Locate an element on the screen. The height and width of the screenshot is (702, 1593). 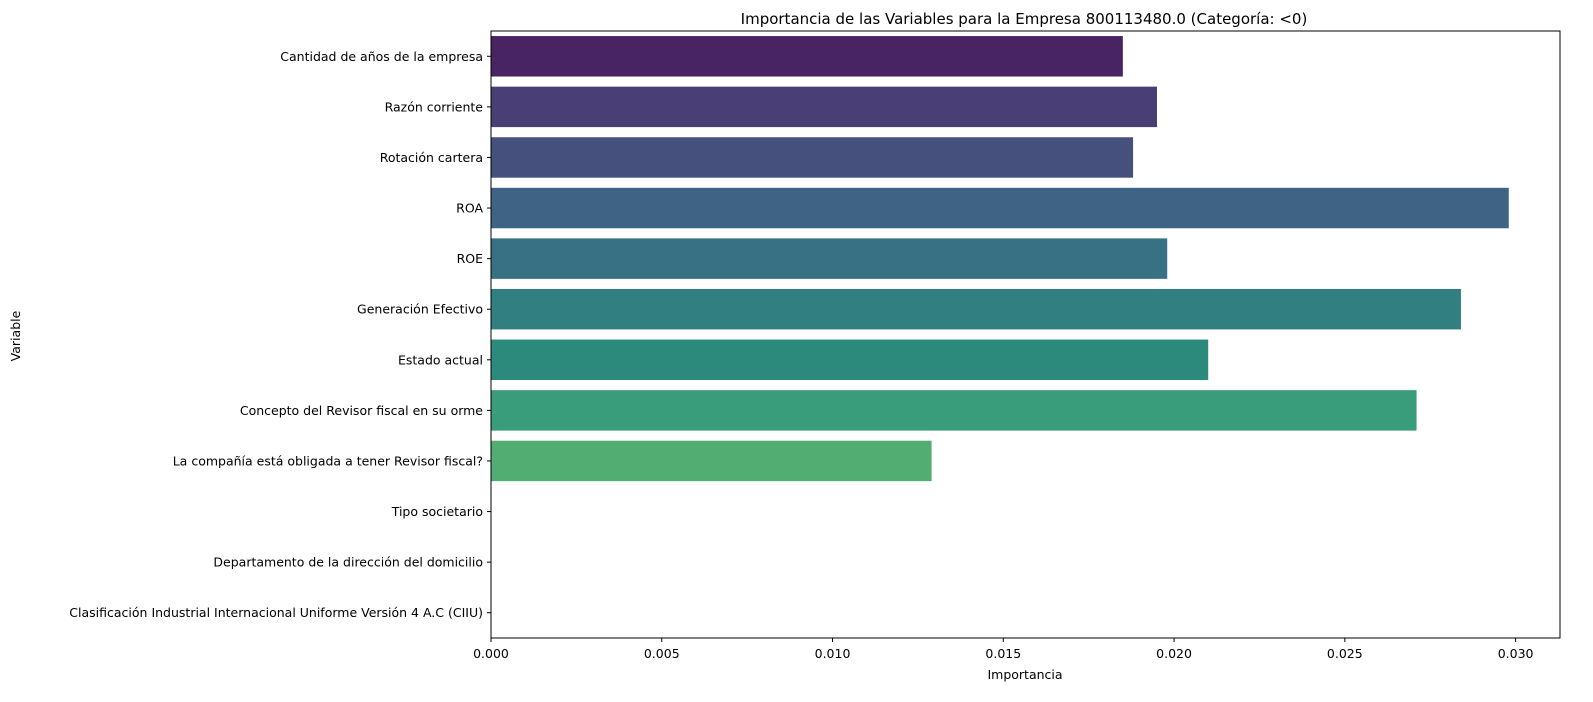
y-tick-label: Rotación cartera is located at coordinates (431, 157).